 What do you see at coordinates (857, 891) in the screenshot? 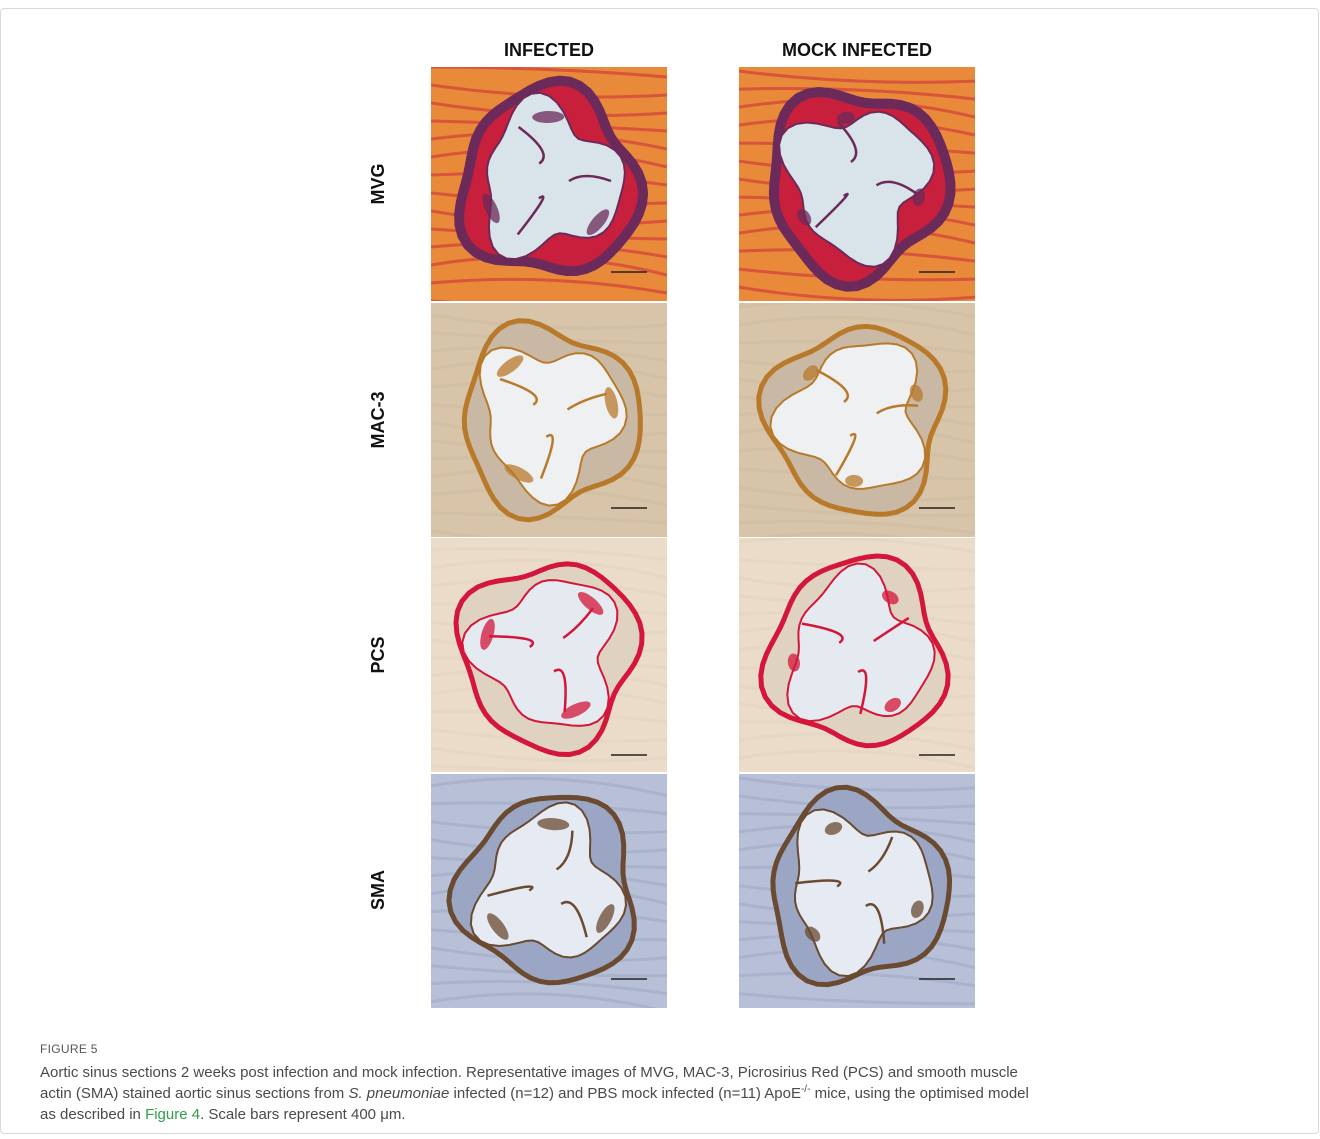
I see `micrograph-sma-mock-infected` at bounding box center [857, 891].